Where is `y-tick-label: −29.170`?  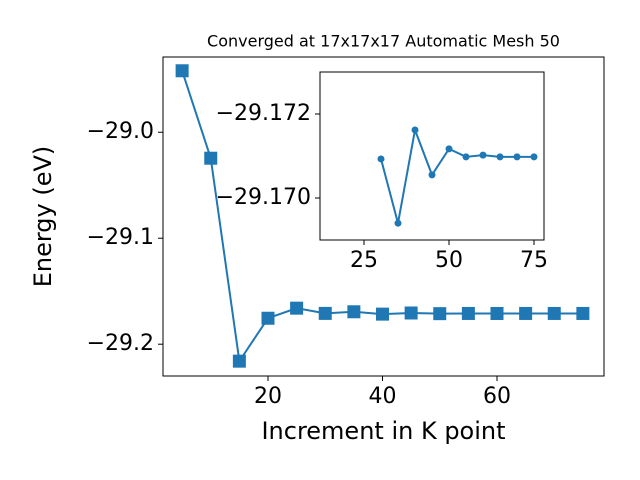 y-tick-label: −29.170 is located at coordinates (263, 197).